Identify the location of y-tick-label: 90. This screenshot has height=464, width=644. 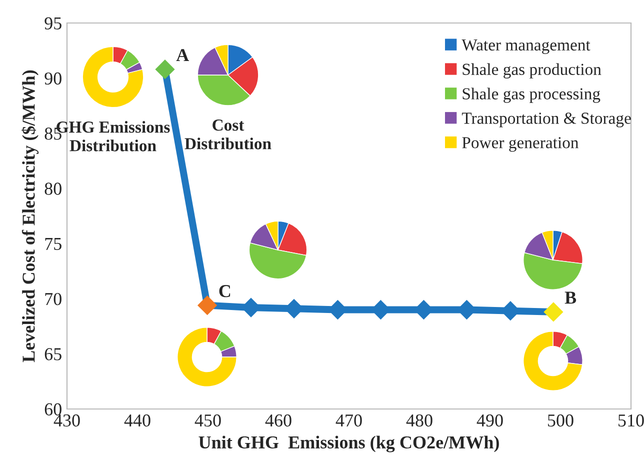
(53, 78).